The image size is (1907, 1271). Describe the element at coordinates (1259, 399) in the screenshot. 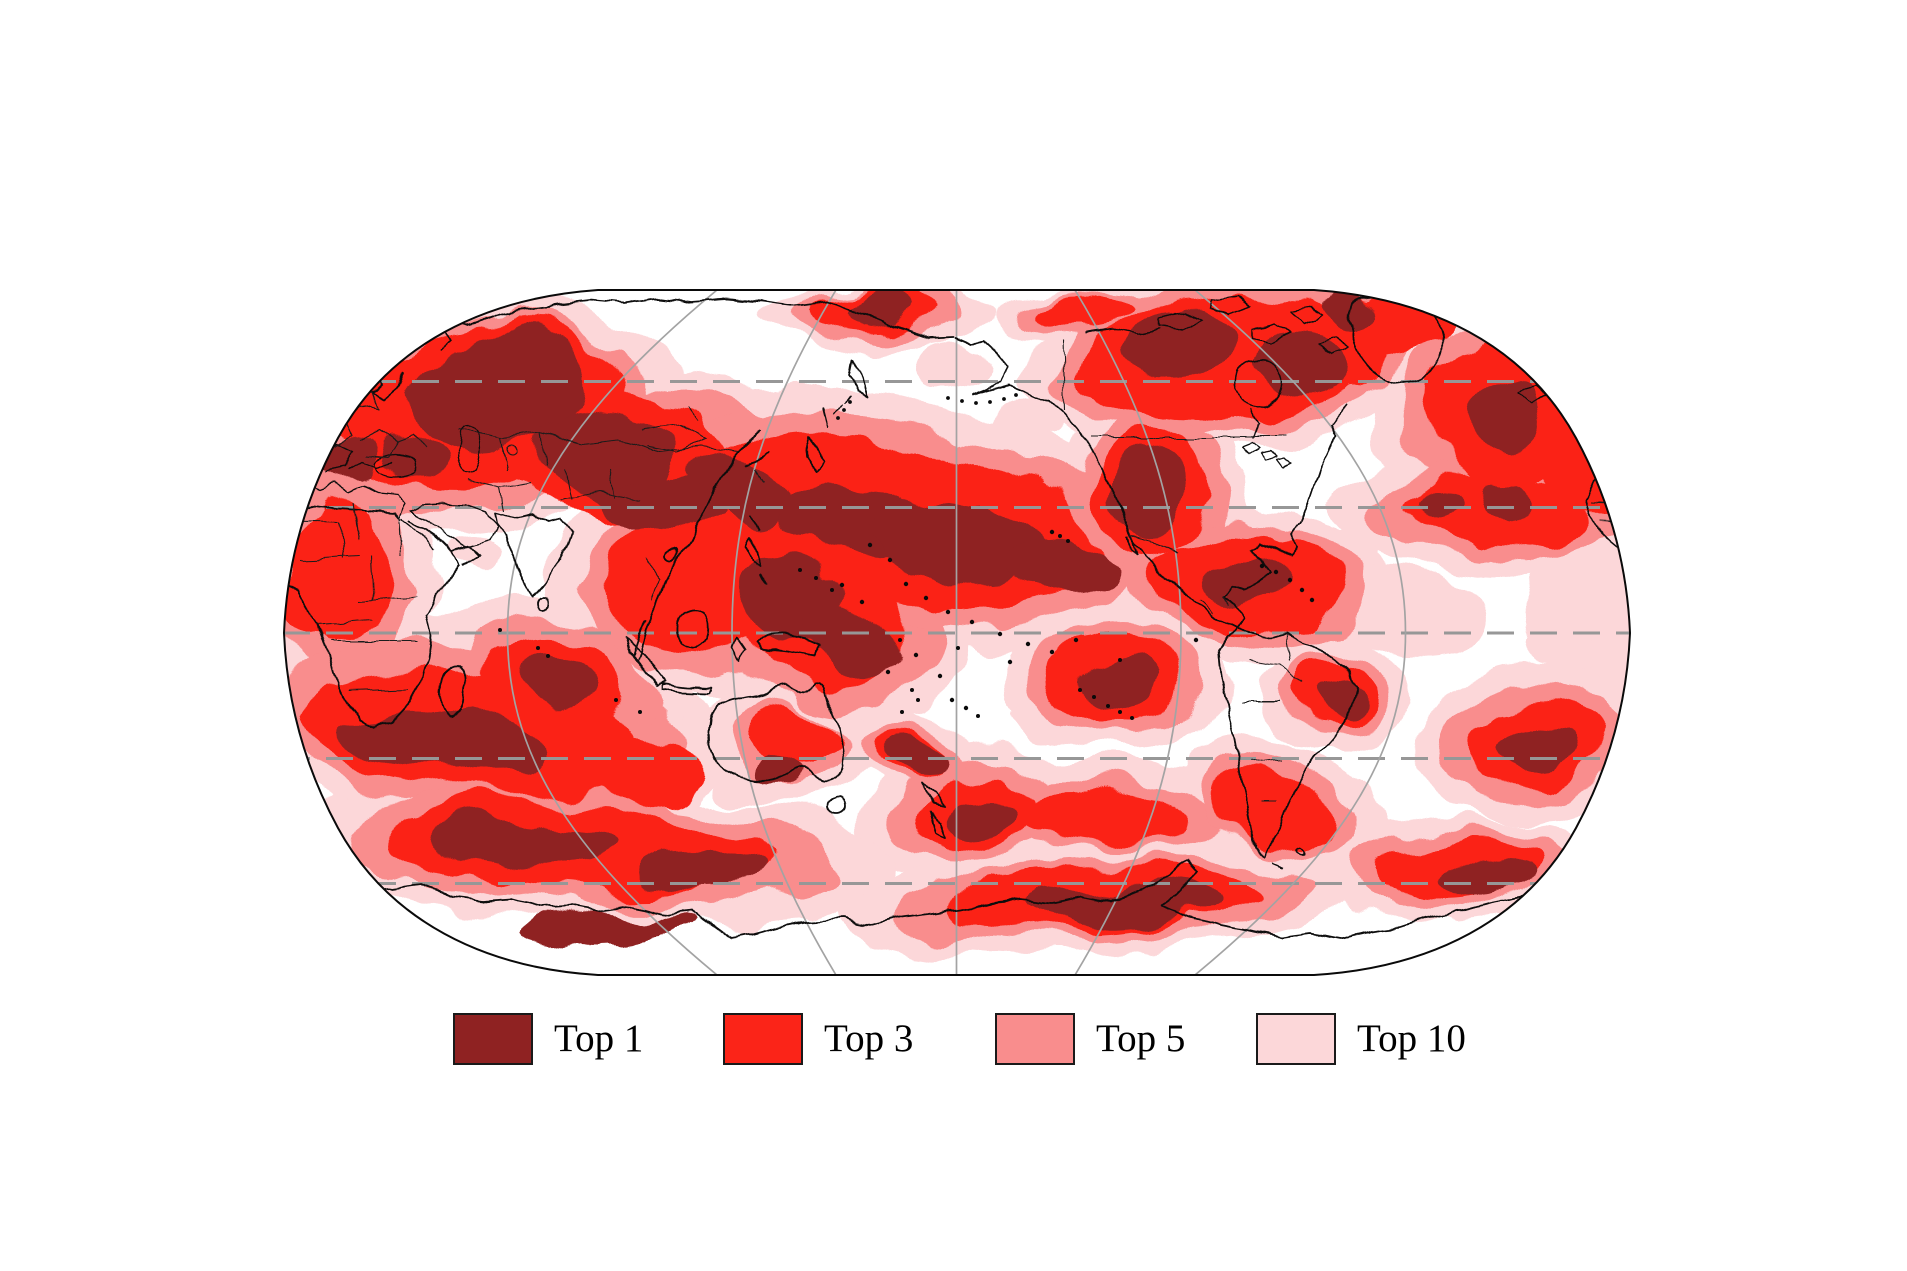

I see `coast-hudson-bay` at that location.